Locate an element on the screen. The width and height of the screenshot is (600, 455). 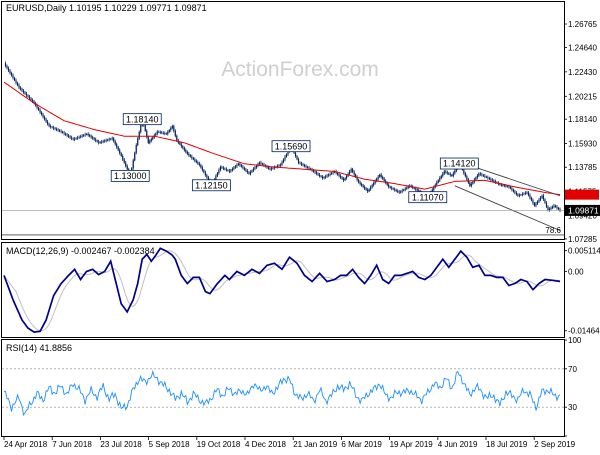
rsi-y-tick-label: 70 is located at coordinates (572, 369).